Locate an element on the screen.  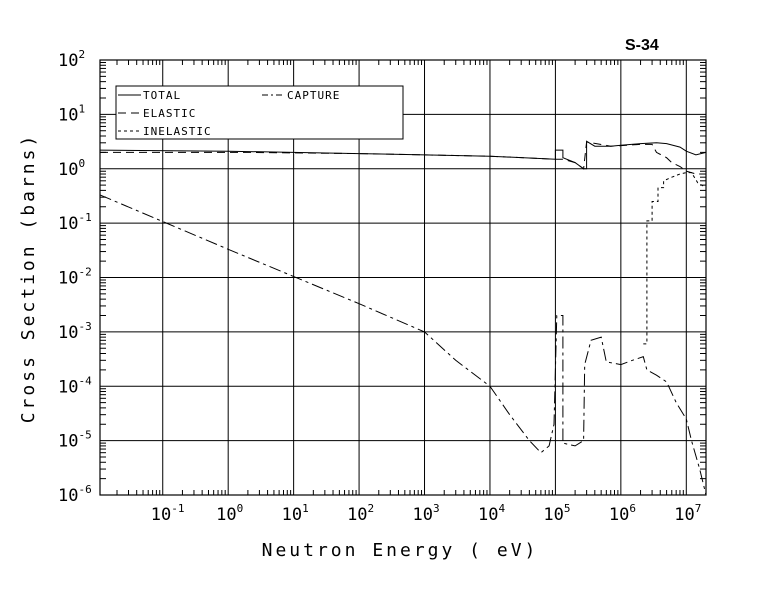
legend-label-total: TOTAL is located at coordinates (162, 95).